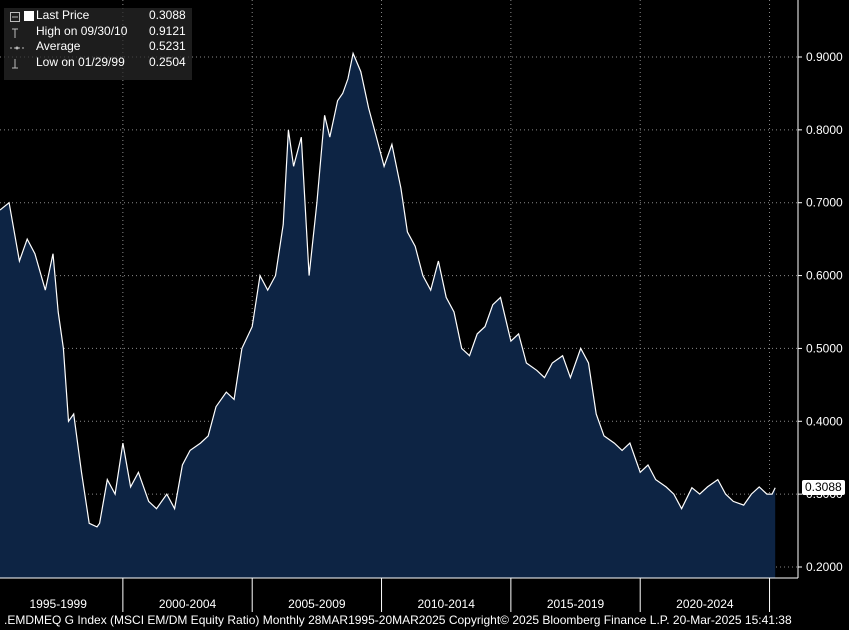  What do you see at coordinates (80, 61) in the screenshot?
I see `legend-label: Low on 01/29/99` at bounding box center [80, 61].